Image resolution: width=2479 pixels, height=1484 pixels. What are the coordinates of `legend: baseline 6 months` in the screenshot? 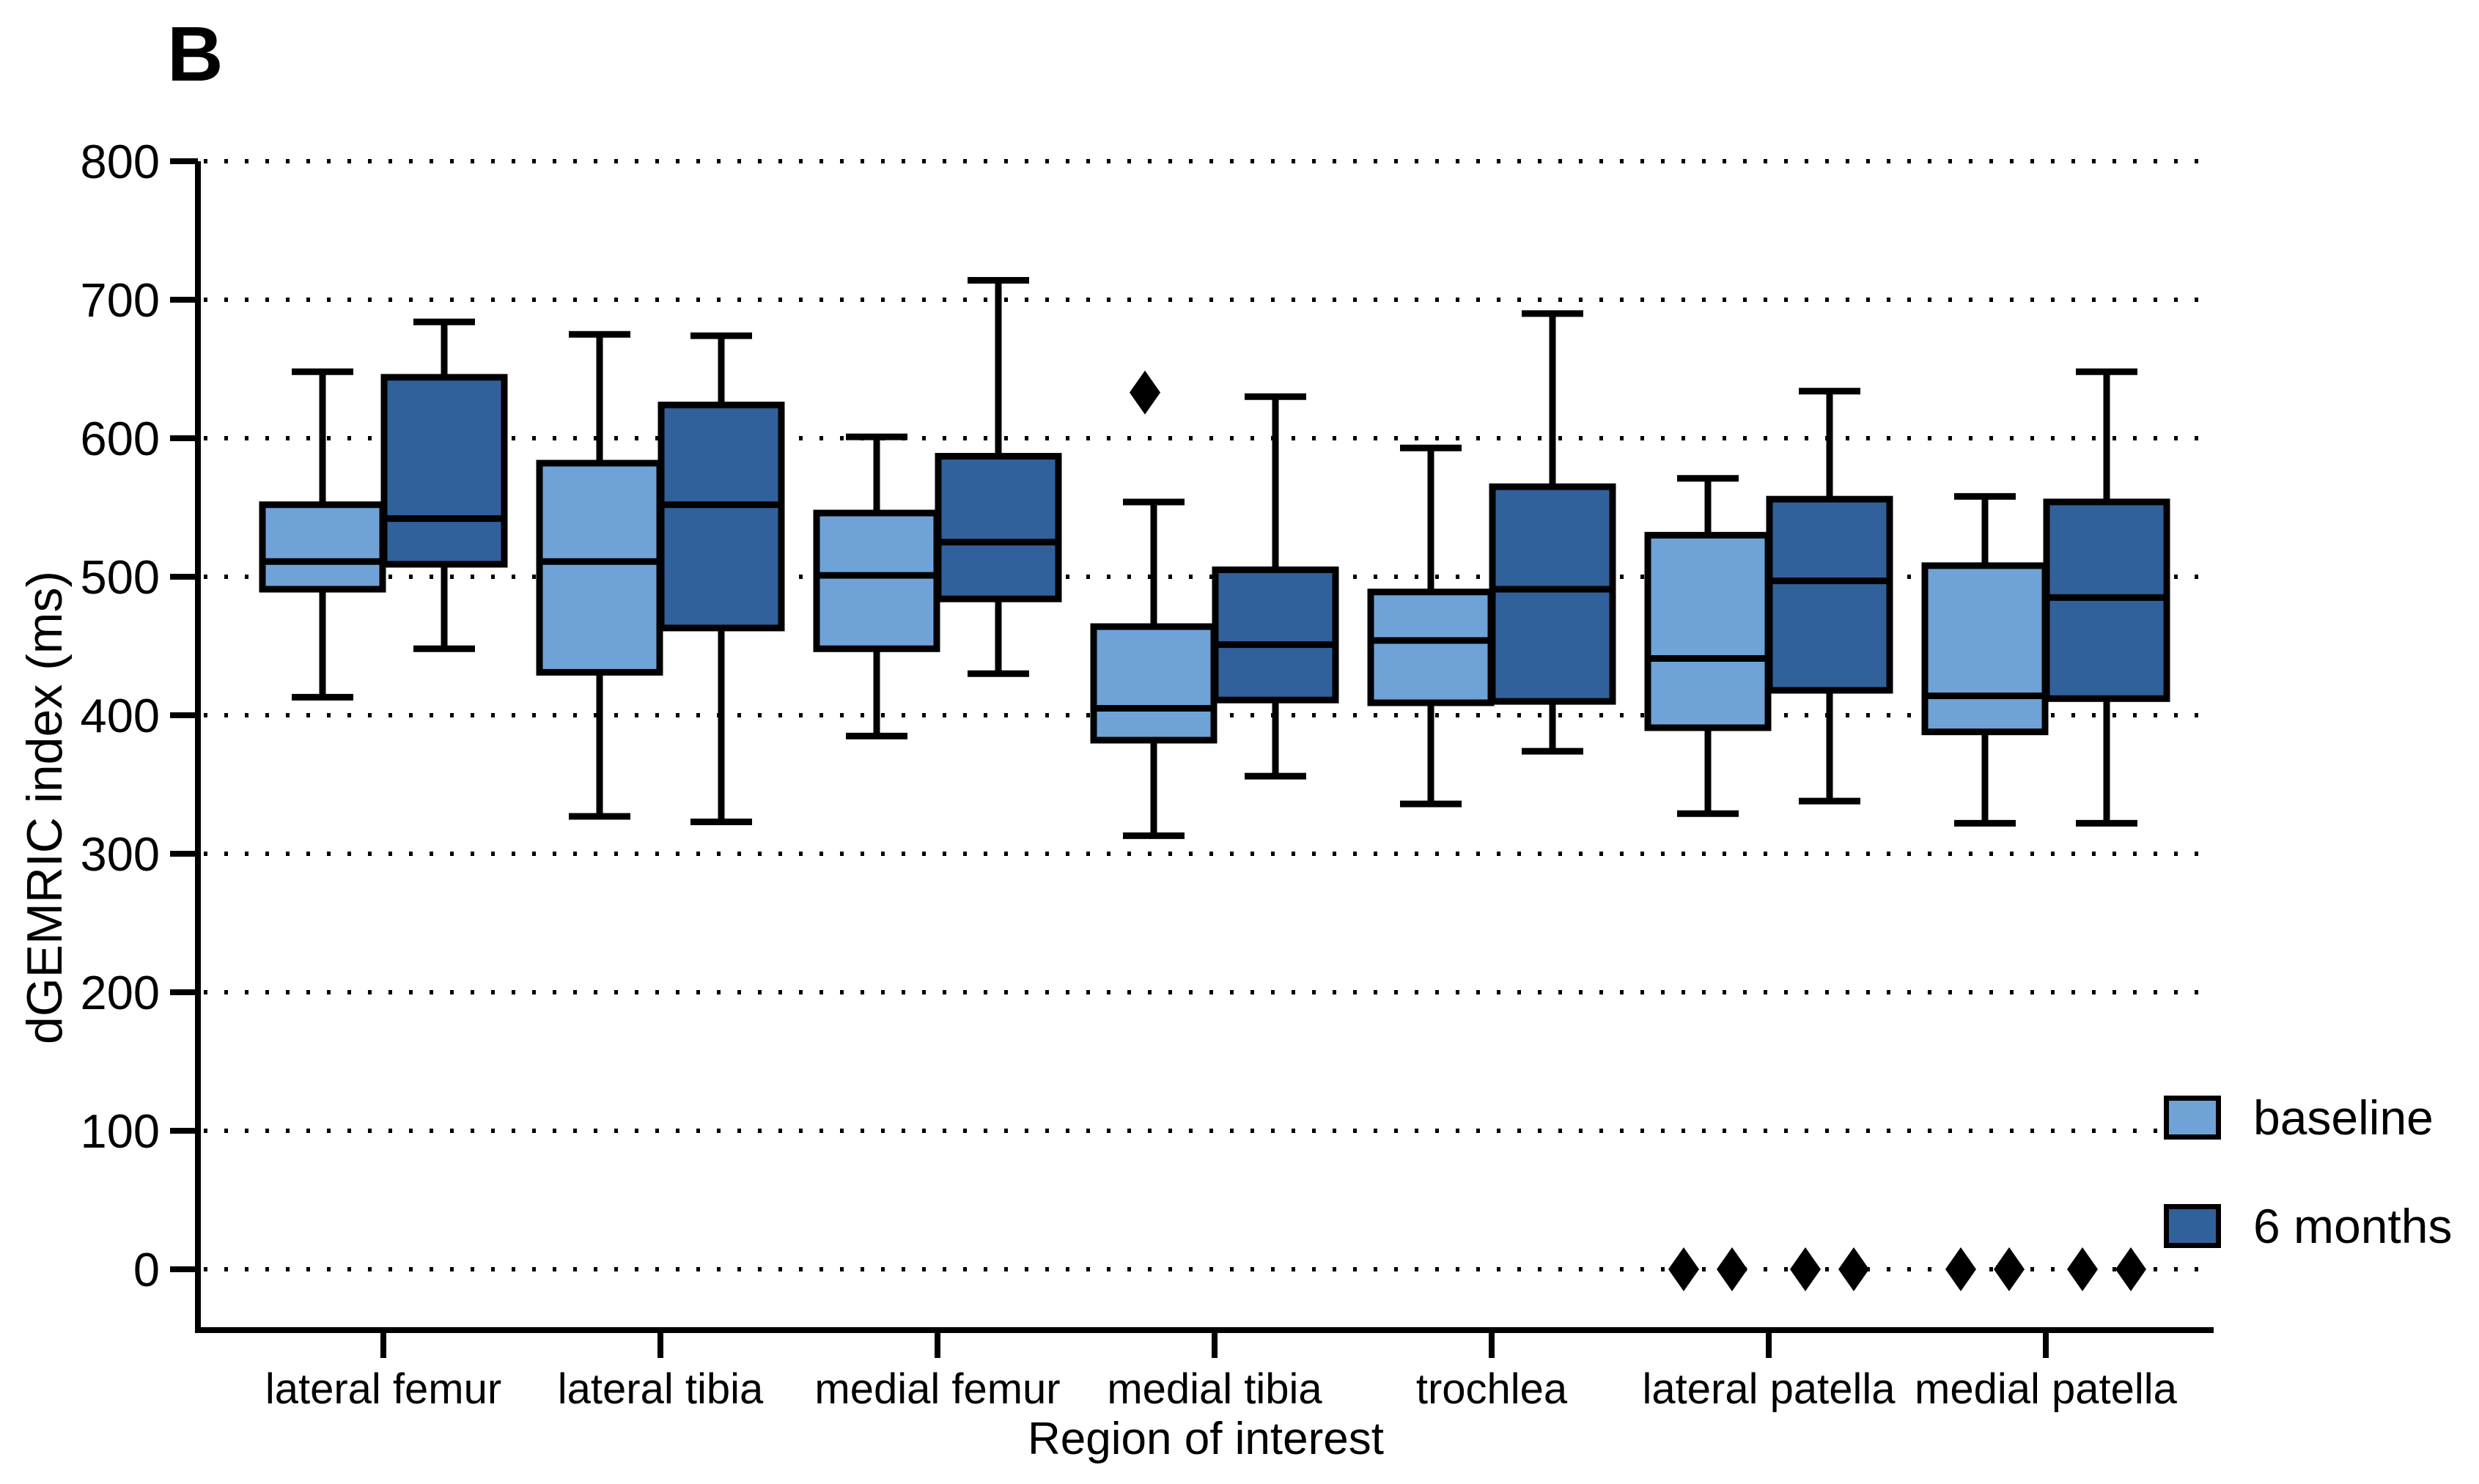 It's located at (2309, 1172).